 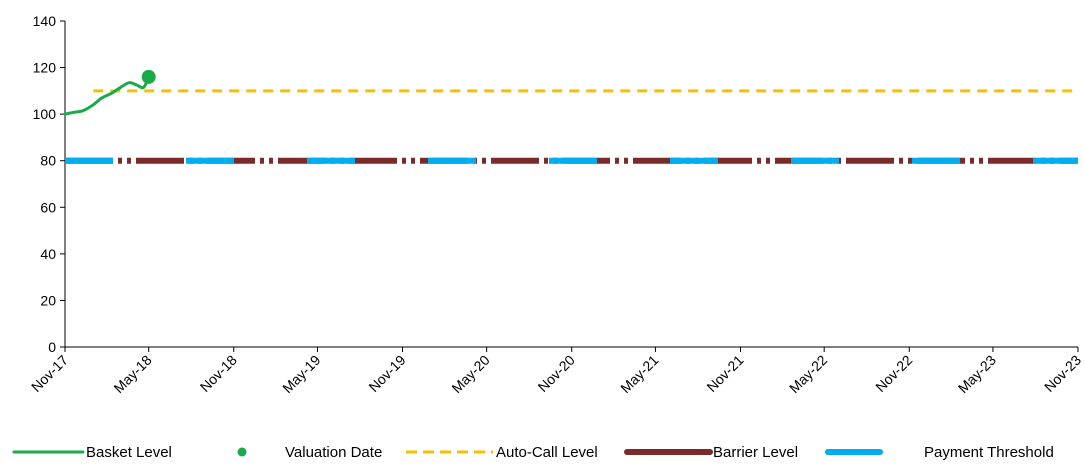 What do you see at coordinates (893, 373) in the screenshot?
I see `x-tick-label: Nov-22` at bounding box center [893, 373].